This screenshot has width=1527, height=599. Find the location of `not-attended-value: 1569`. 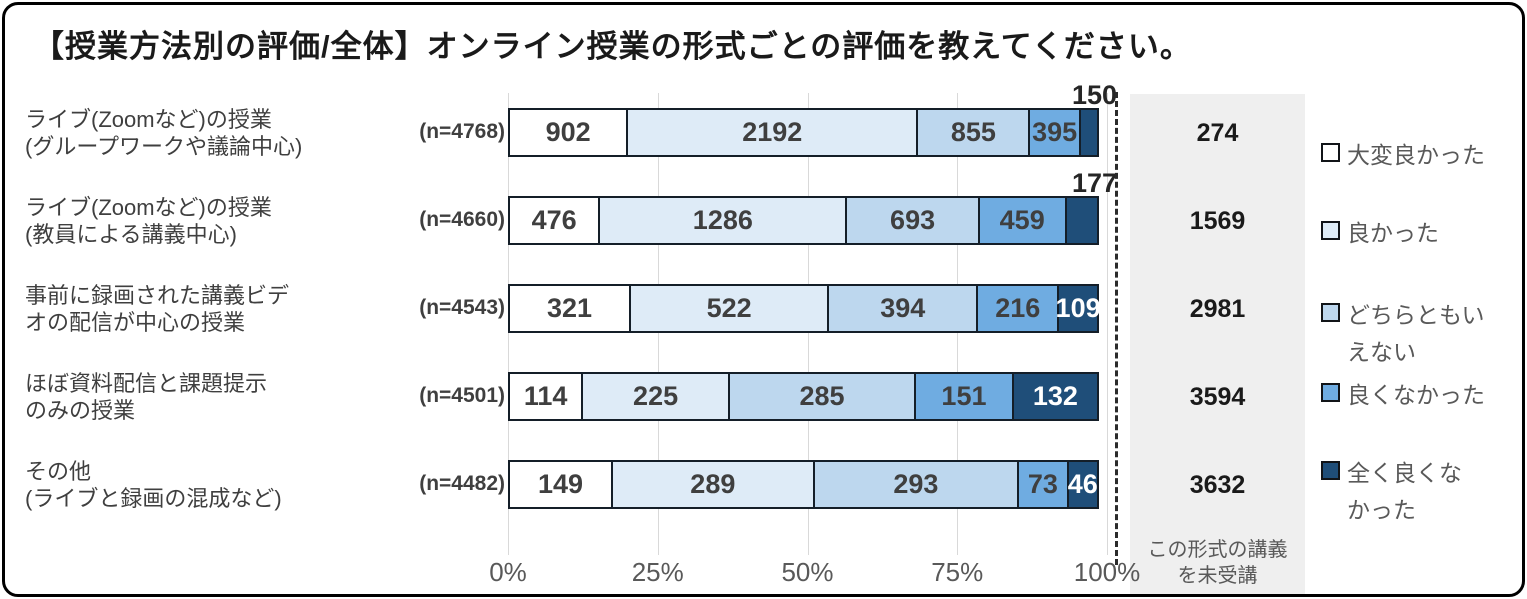

not-attended-value: 1569 is located at coordinates (1217, 220).